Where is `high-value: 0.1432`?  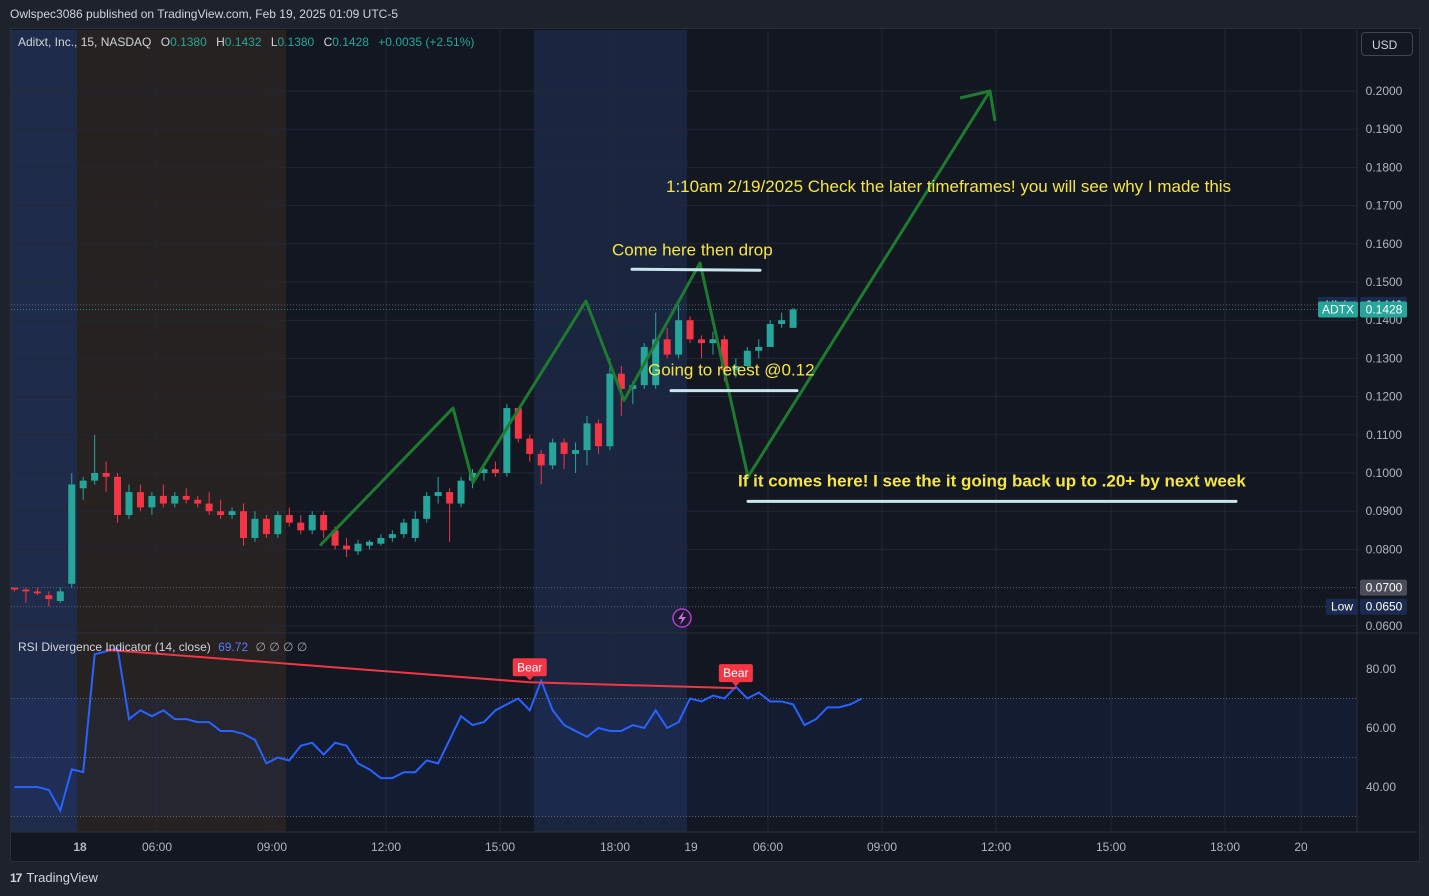 high-value: 0.1432 is located at coordinates (243, 42).